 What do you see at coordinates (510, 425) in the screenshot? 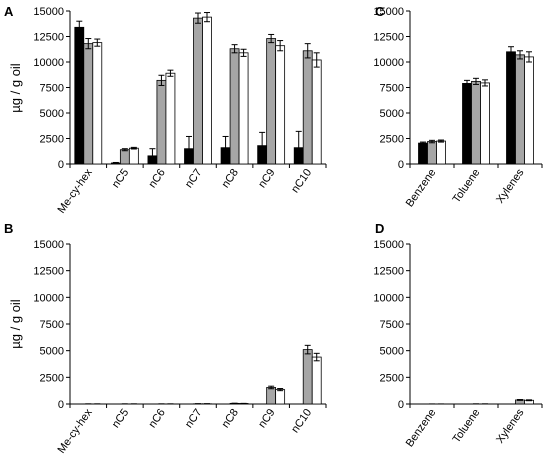
I see `x-tick-label: Xylenes` at bounding box center [510, 425].